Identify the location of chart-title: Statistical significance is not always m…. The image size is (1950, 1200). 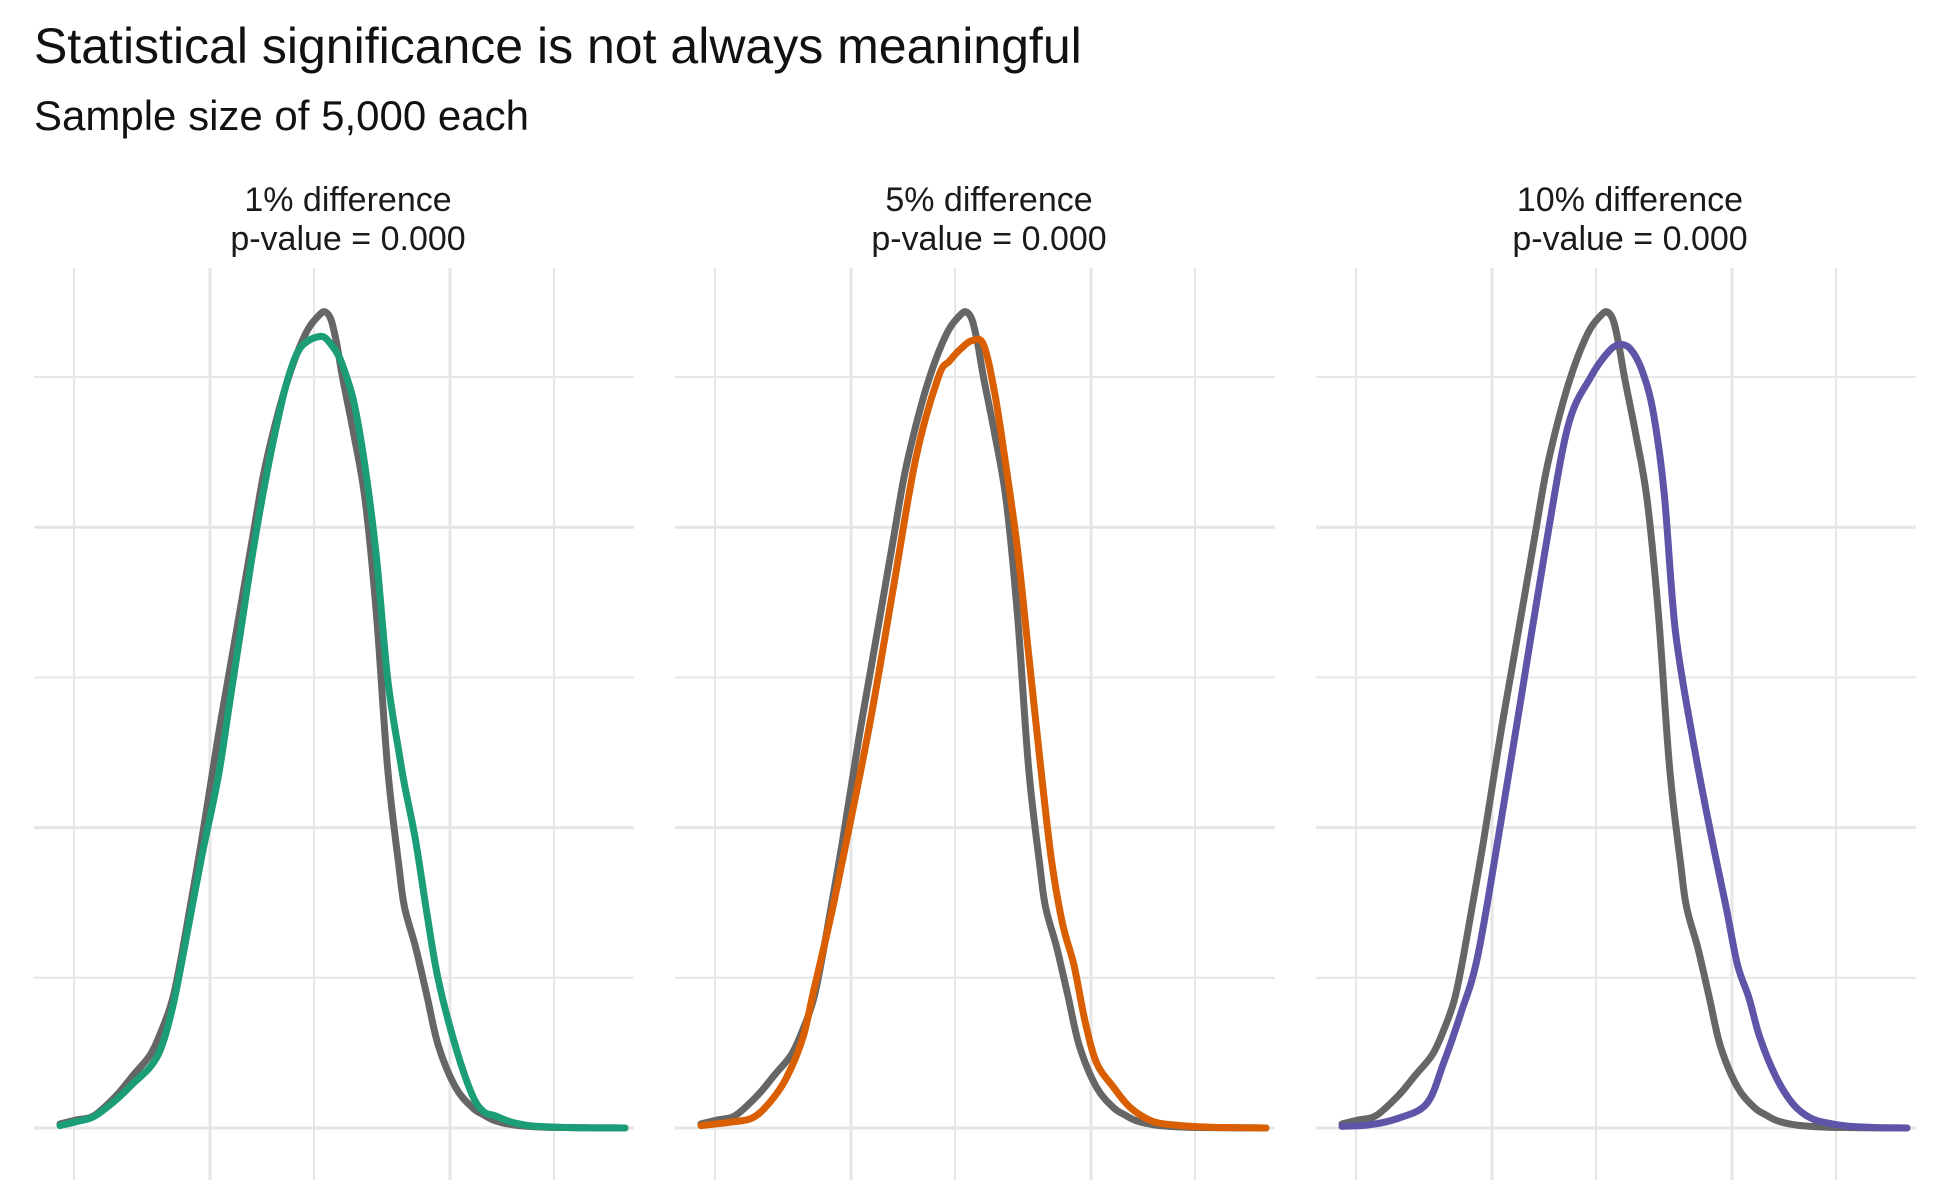
(558, 46).